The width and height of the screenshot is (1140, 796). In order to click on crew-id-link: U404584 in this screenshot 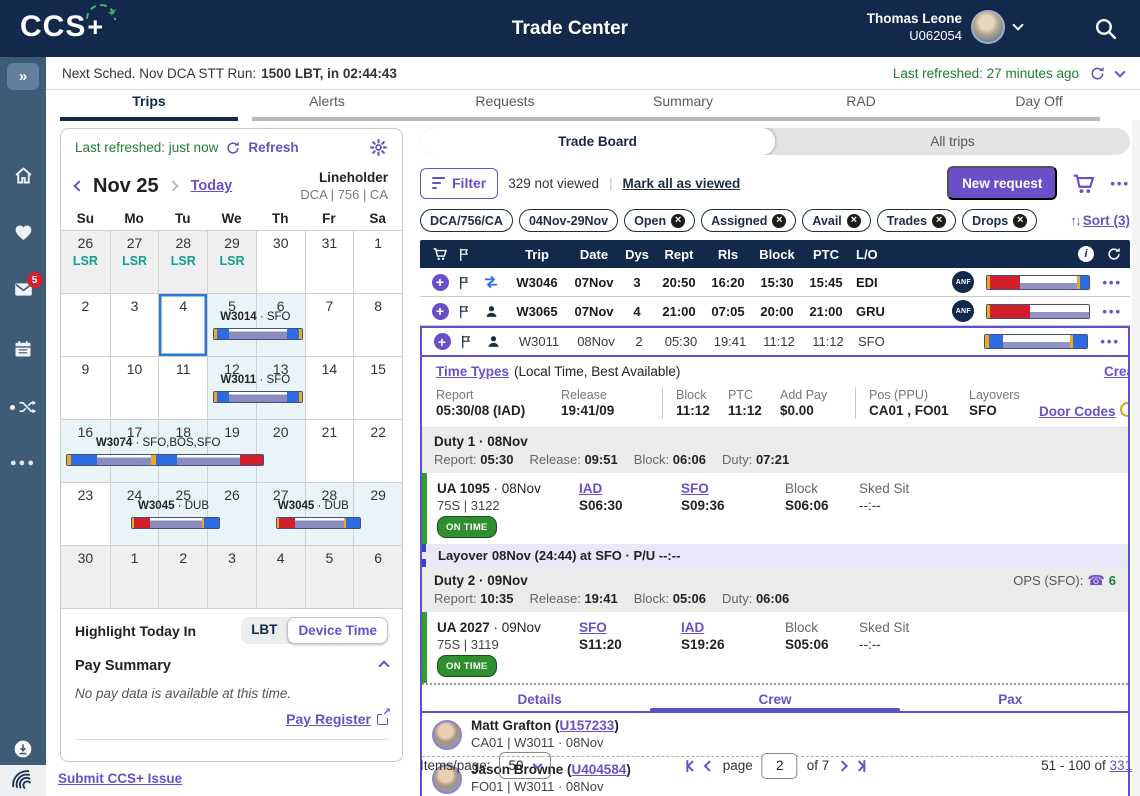, I will do `click(599, 769)`.